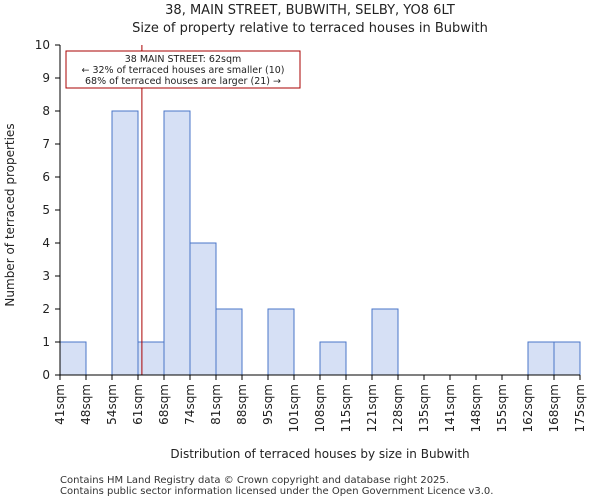  I want to click on x-tick-label: 101sqm, so click(294, 408).